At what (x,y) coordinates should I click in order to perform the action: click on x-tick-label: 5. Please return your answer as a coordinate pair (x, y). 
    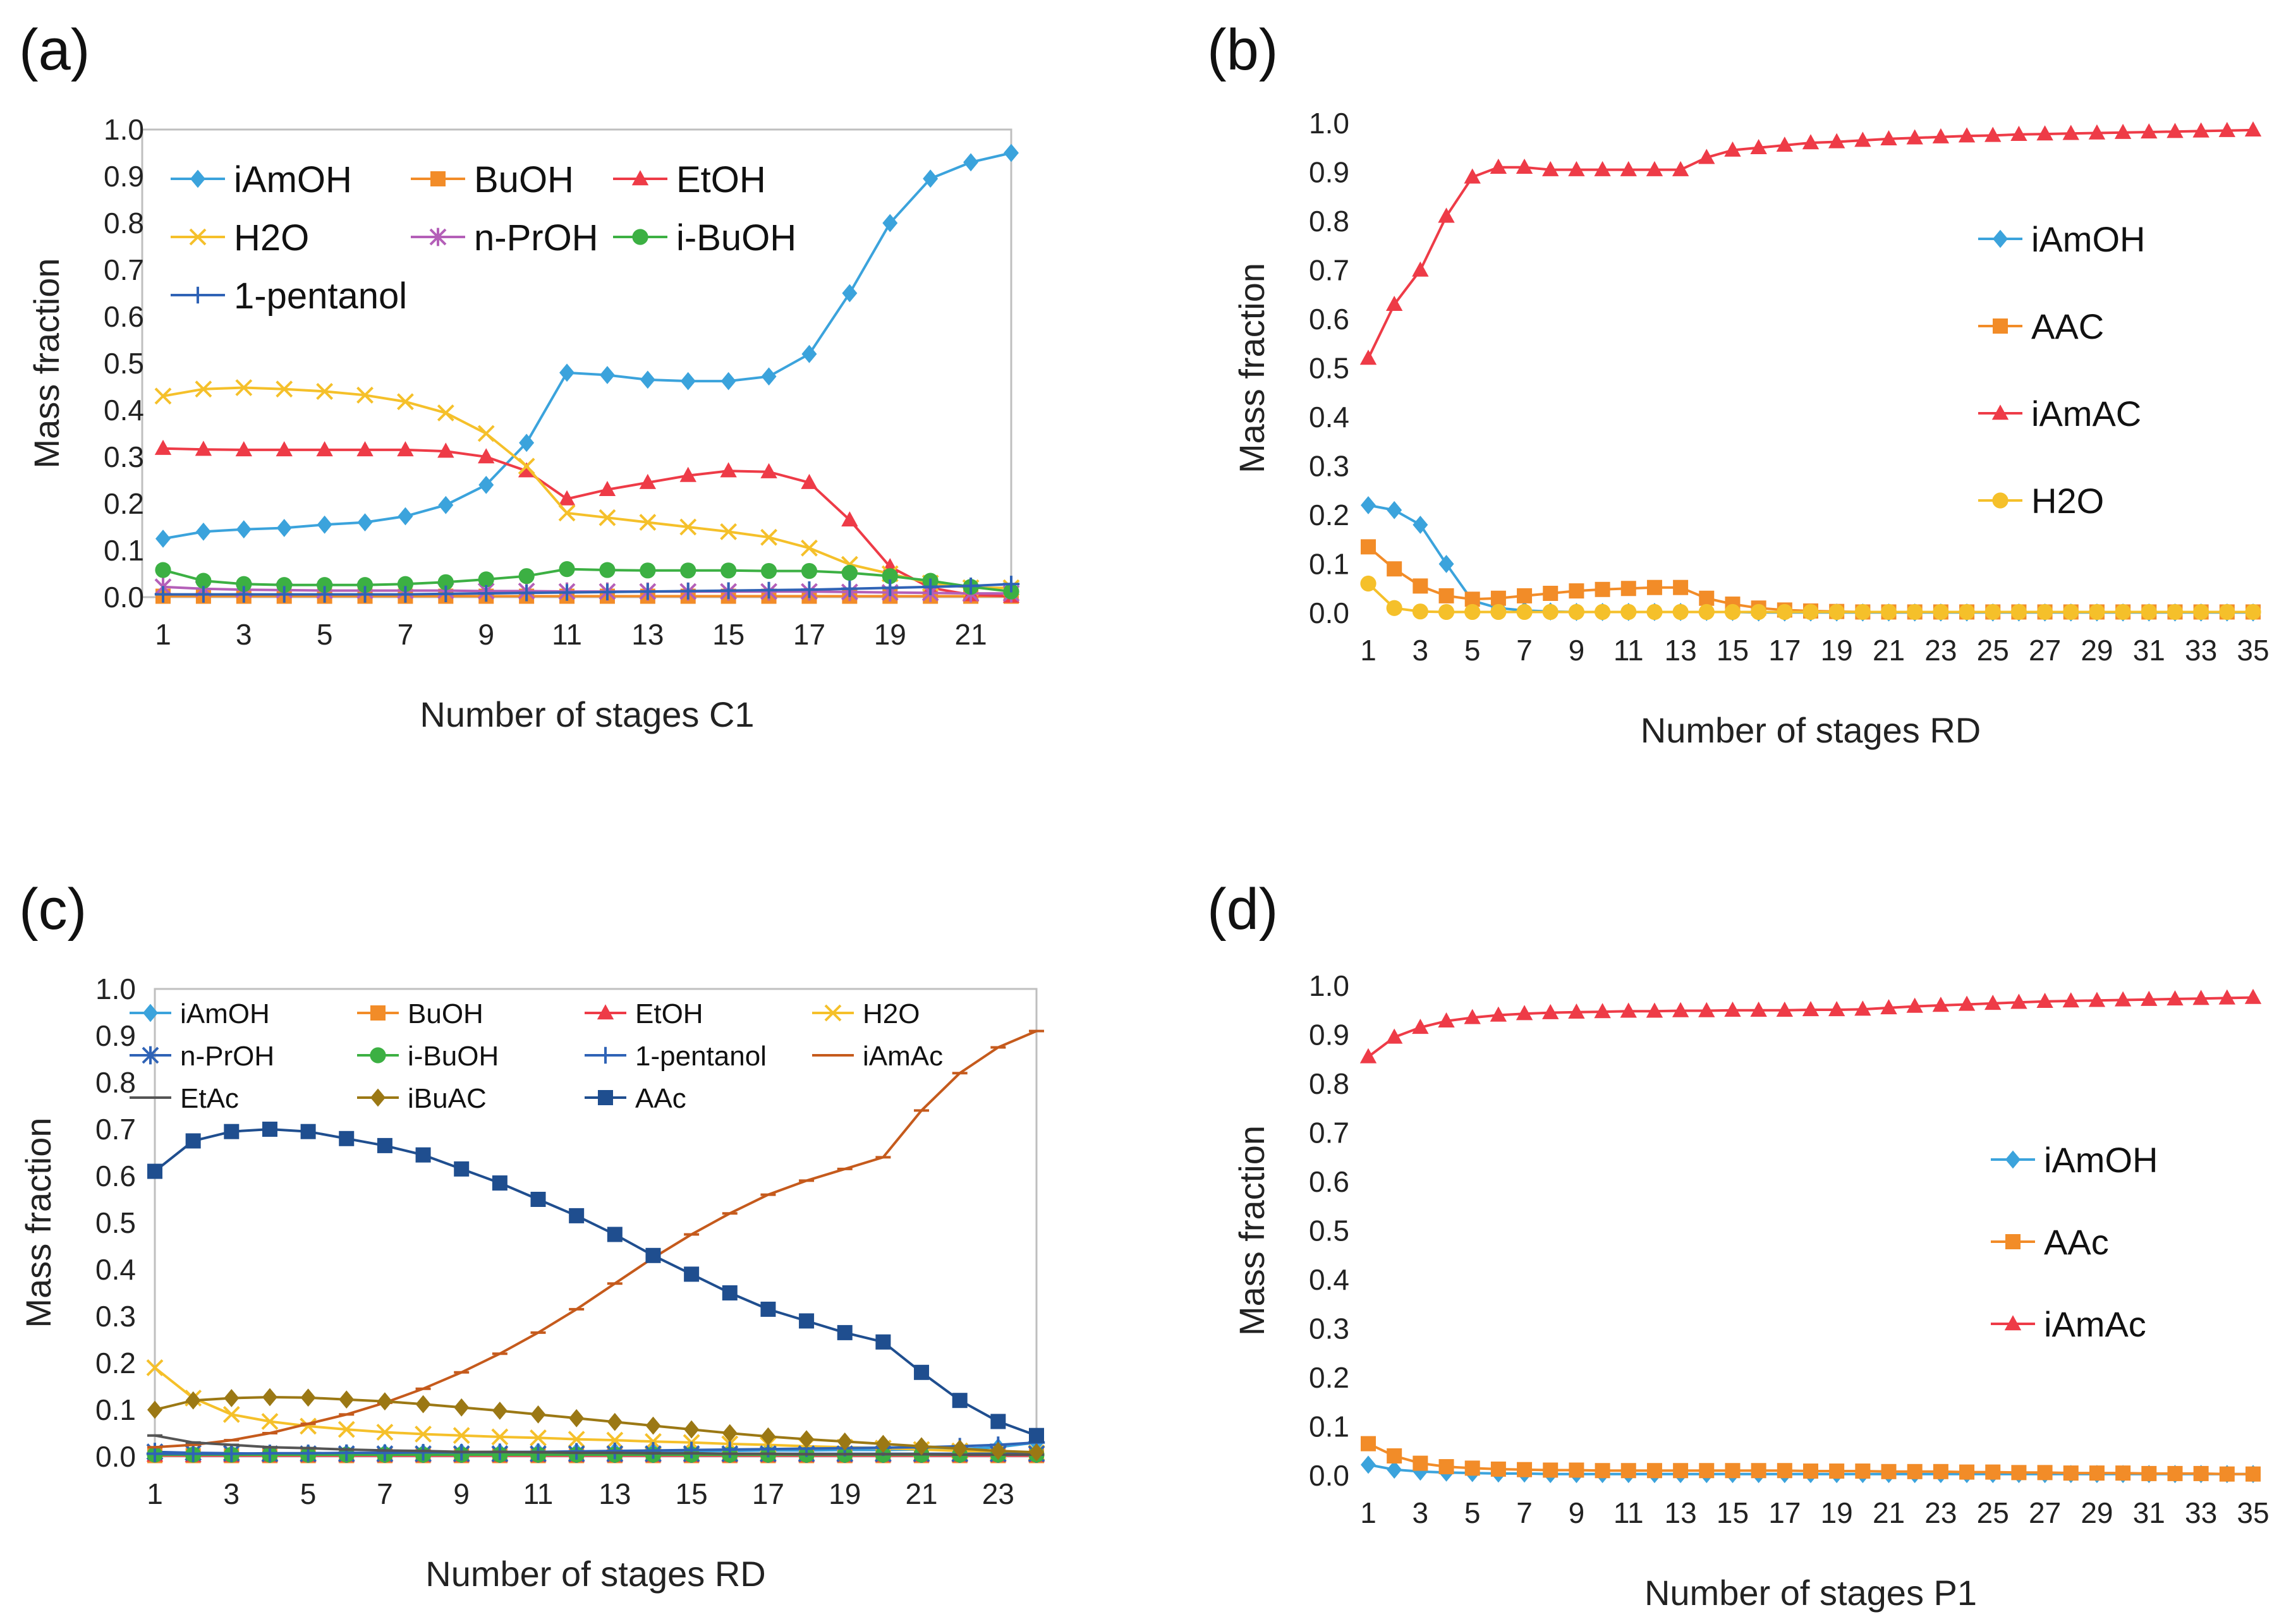
    Looking at the image, I should click on (1472, 650).